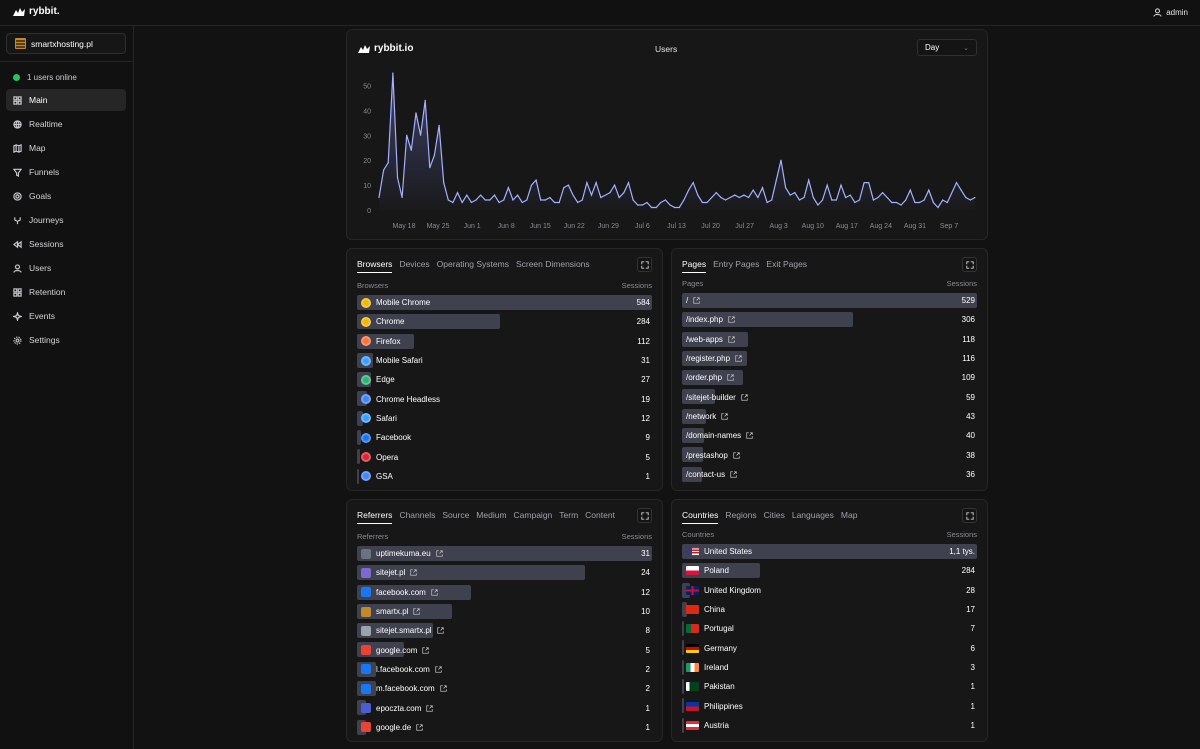  I want to click on tab-campaign: Campaign, so click(533, 515).